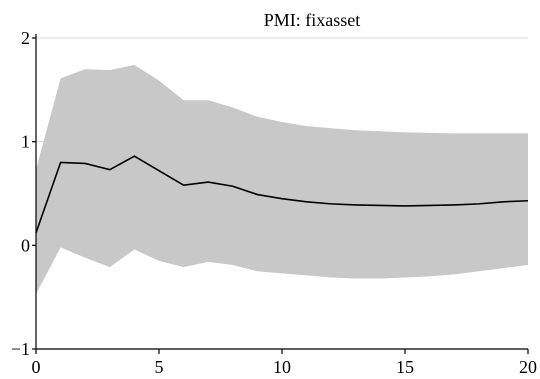 This screenshot has height=379, width=540. What do you see at coordinates (36, 367) in the screenshot?
I see `x-tick-label-0: 0` at bounding box center [36, 367].